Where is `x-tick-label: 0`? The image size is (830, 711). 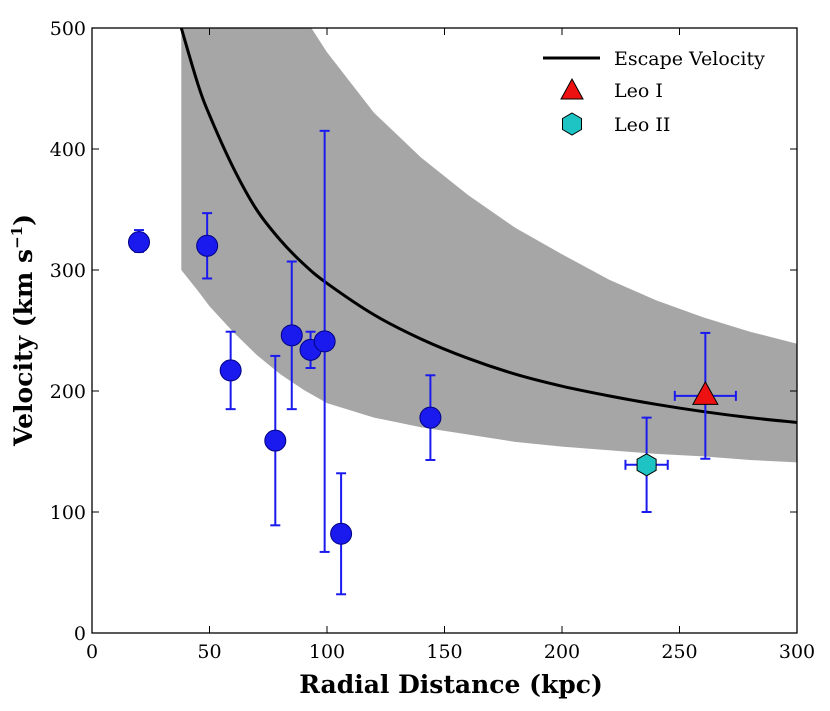 x-tick-label: 0 is located at coordinates (92, 652).